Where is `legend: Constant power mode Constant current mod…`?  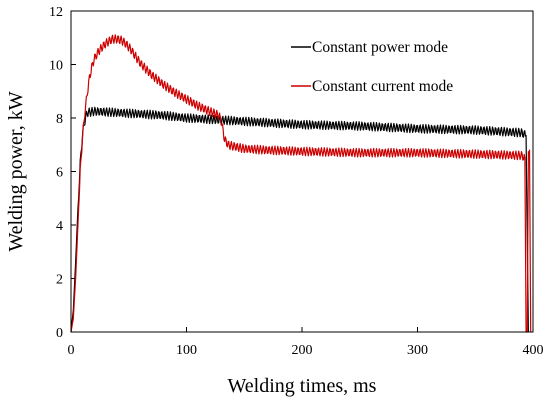 legend: Constant power mode Constant current mod… is located at coordinates (372, 67).